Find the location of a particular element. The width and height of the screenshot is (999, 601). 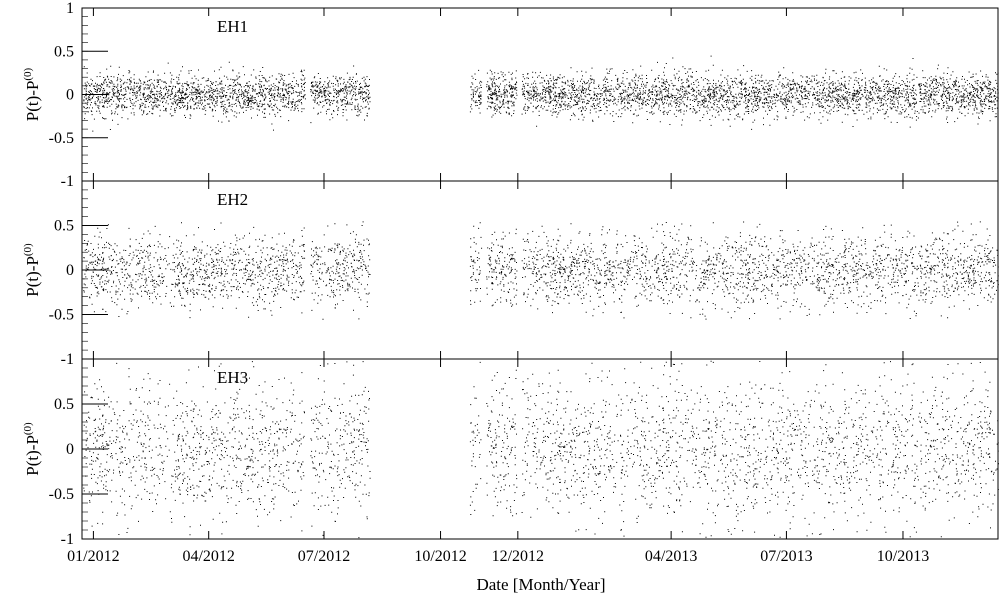

x-tick-label: 10/2012 is located at coordinates (440, 556).